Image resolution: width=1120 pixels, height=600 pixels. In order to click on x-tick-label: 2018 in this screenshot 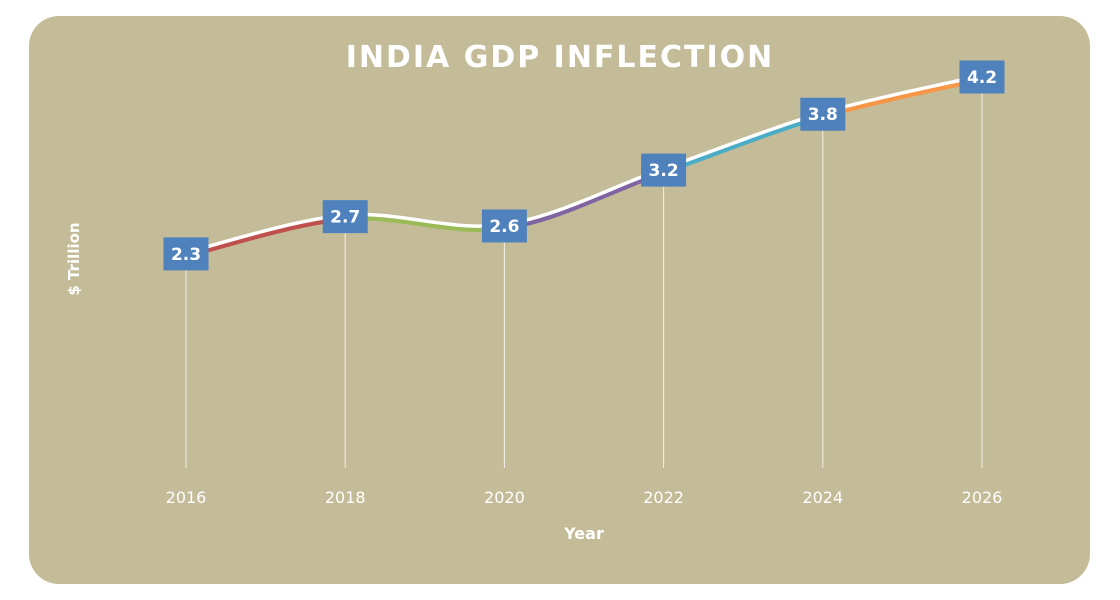, I will do `click(345, 497)`.